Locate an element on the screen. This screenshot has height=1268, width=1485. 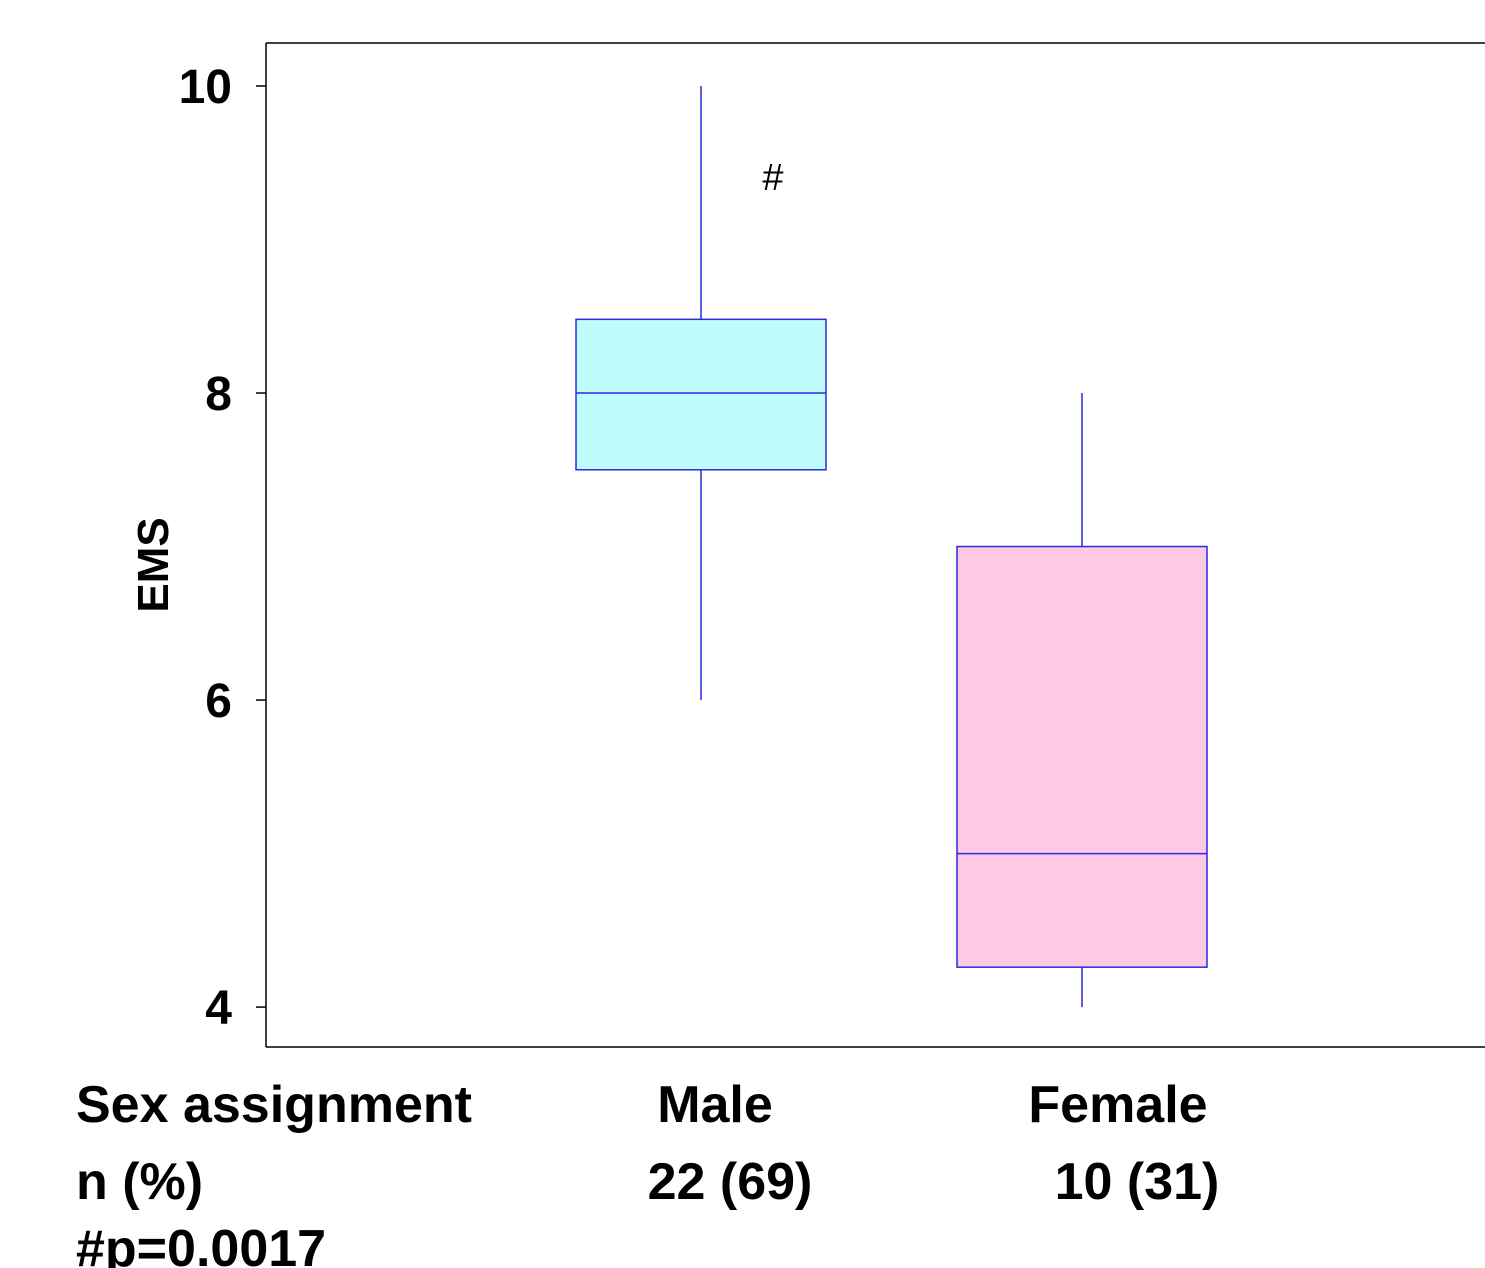
significance-marker: # is located at coordinates (772, 178).